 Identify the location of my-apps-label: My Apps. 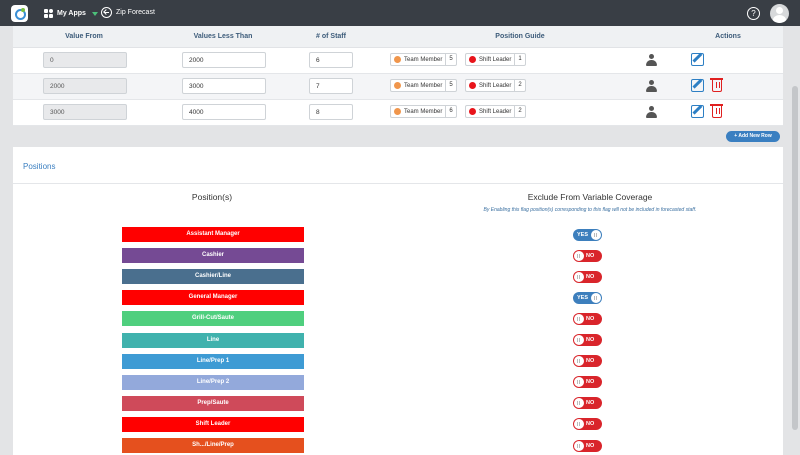
(71, 13).